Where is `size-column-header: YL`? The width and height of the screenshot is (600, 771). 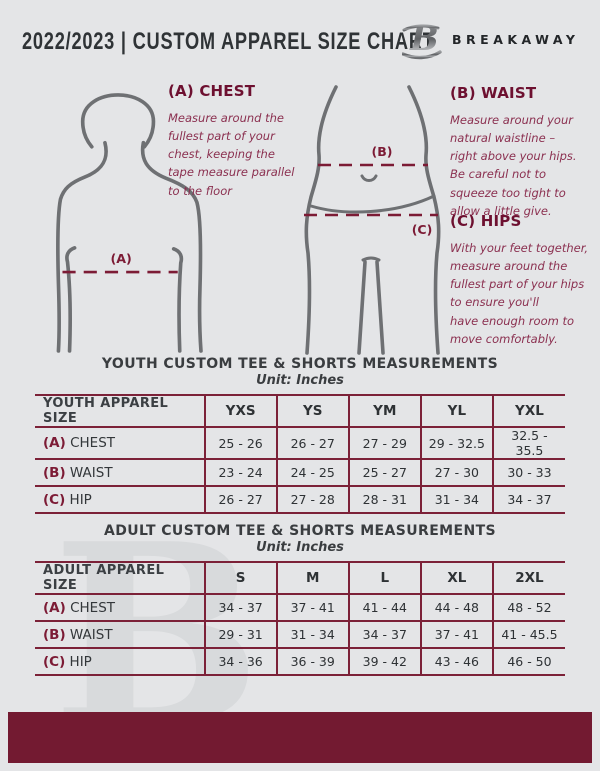
size-column-header: YL is located at coordinates (456, 411).